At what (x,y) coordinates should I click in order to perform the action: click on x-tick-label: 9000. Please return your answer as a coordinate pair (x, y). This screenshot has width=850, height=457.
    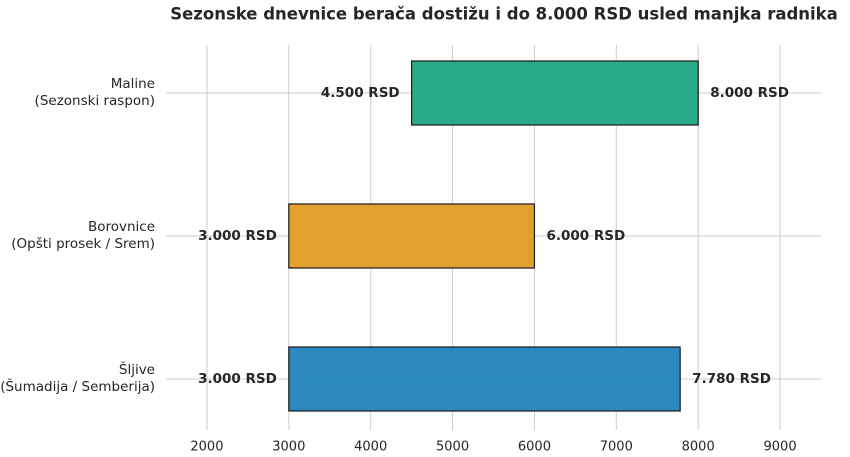
    Looking at the image, I should click on (780, 447).